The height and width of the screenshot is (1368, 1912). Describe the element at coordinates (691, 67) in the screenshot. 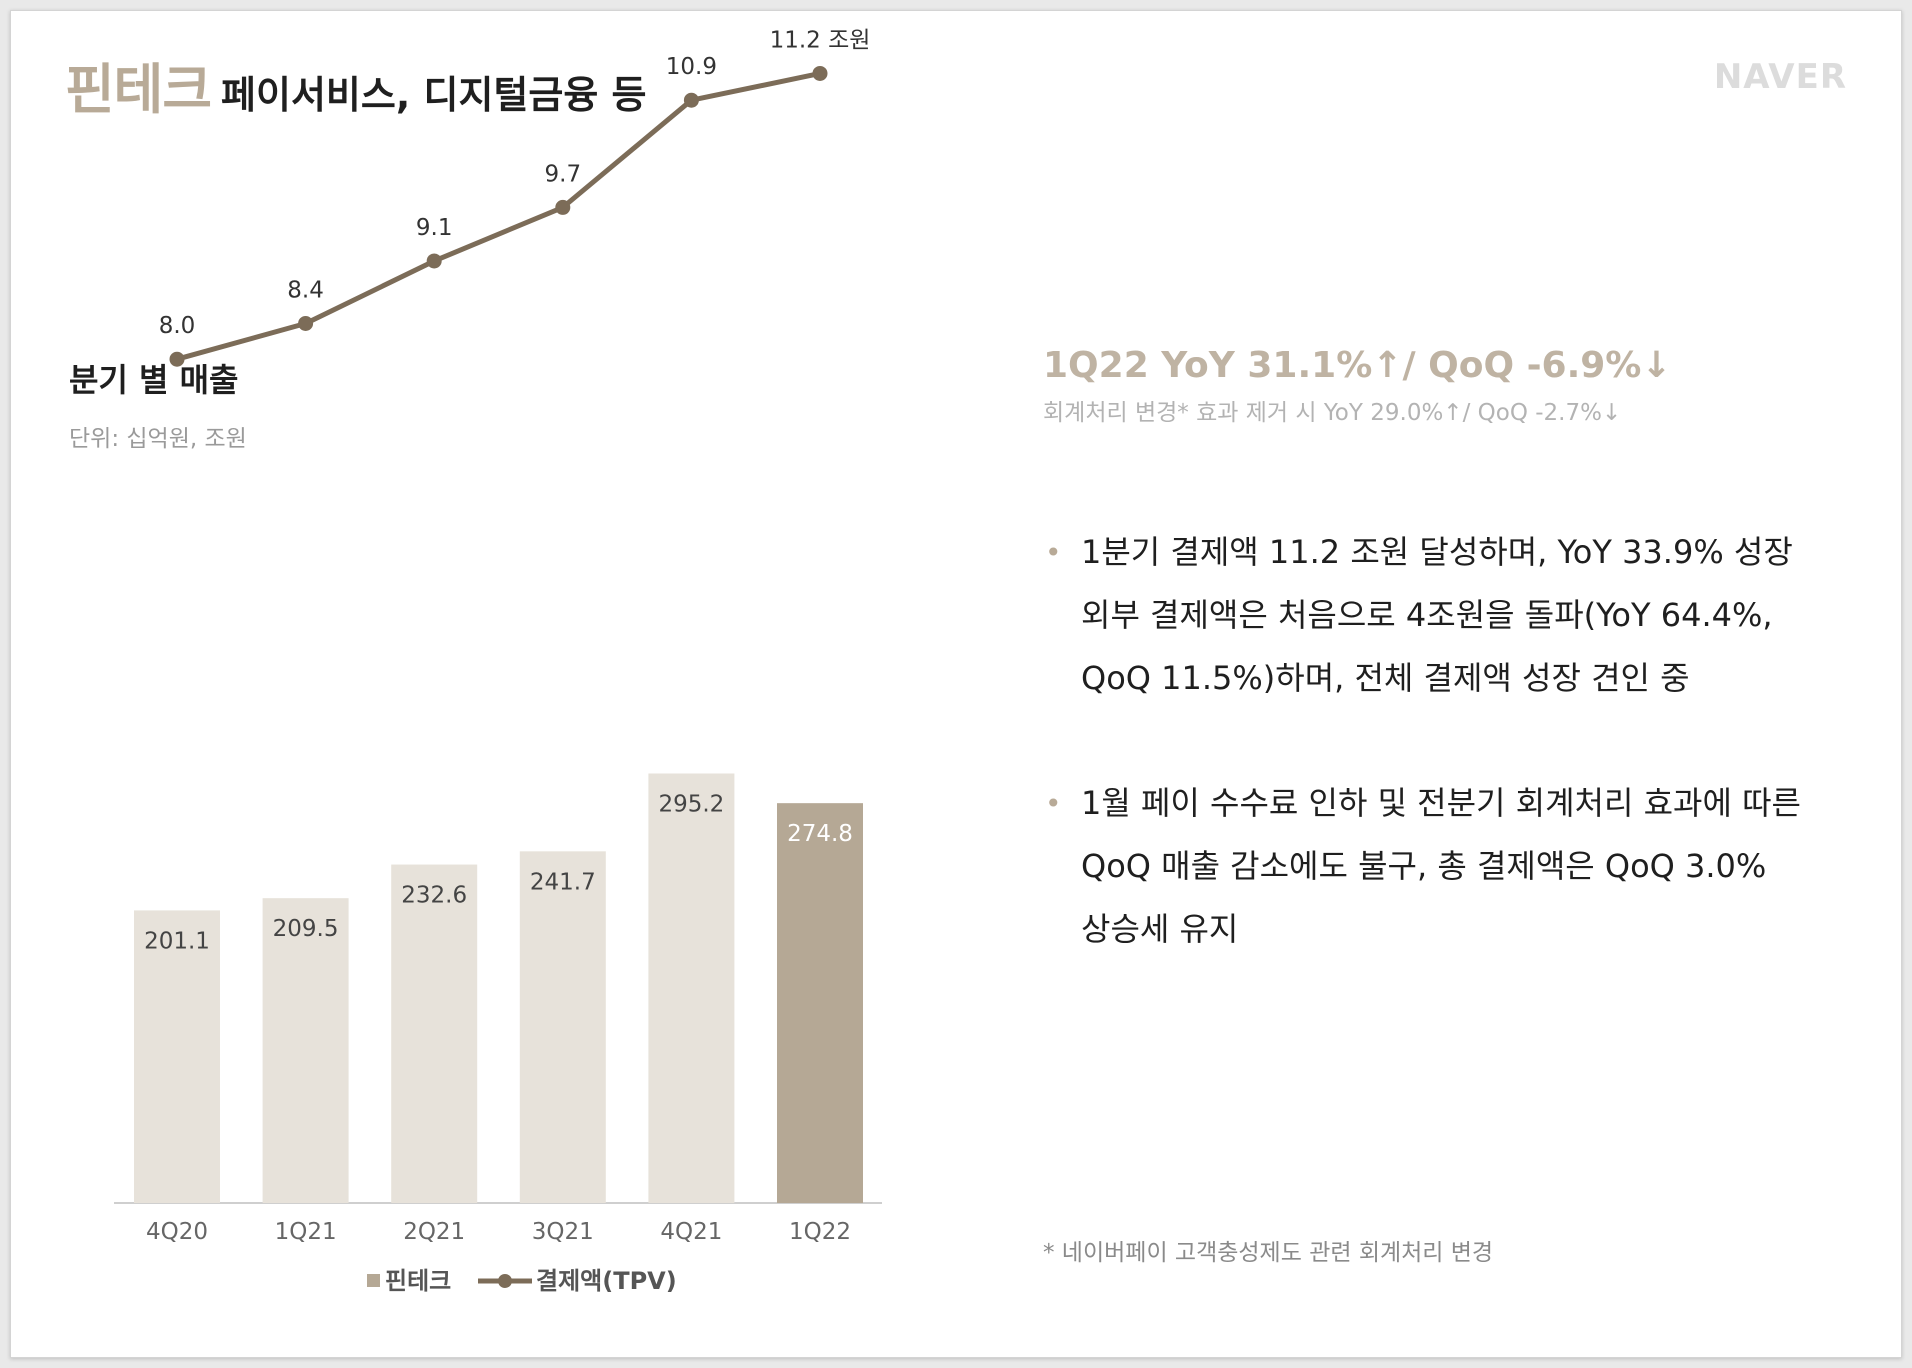

I see `tpv-label: 10.9` at that location.